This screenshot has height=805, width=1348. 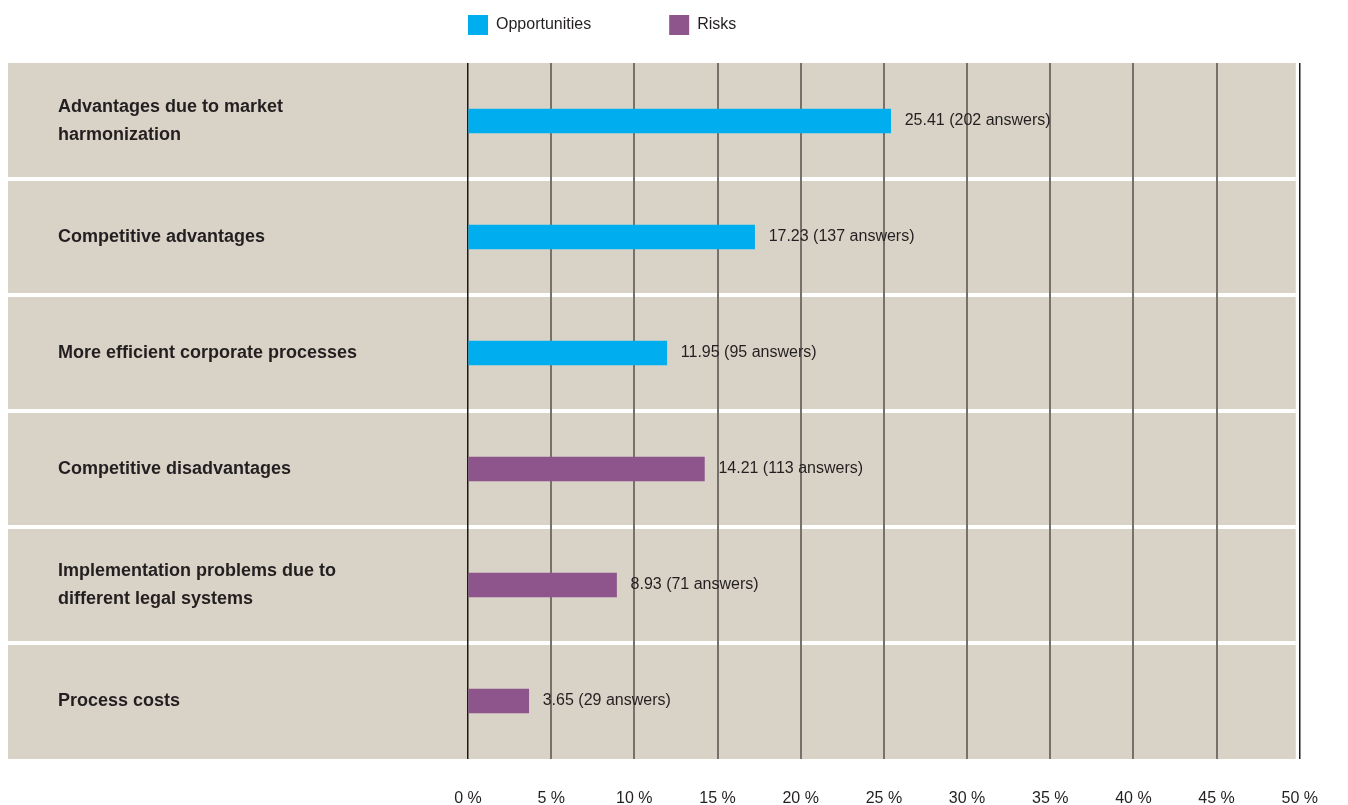 What do you see at coordinates (748, 352) in the screenshot?
I see `data-label: 11.95 (95 answers)` at bounding box center [748, 352].